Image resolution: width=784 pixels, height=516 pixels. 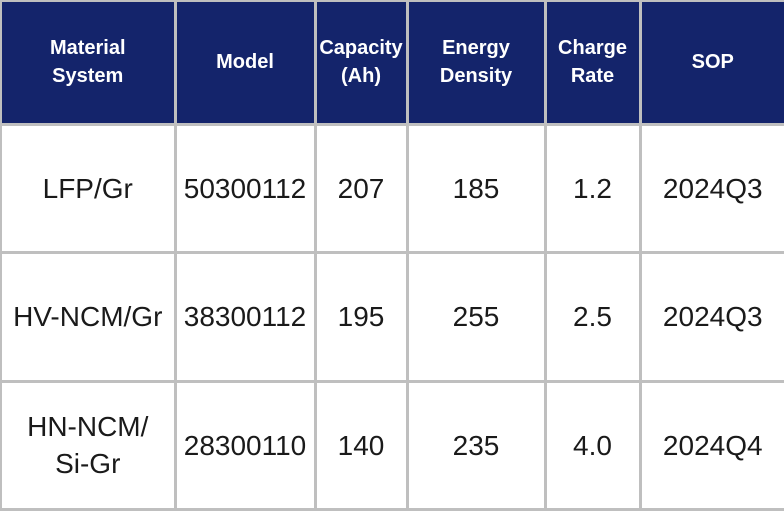 I want to click on cell-material-system: LFP/Gr, so click(x=88, y=188).